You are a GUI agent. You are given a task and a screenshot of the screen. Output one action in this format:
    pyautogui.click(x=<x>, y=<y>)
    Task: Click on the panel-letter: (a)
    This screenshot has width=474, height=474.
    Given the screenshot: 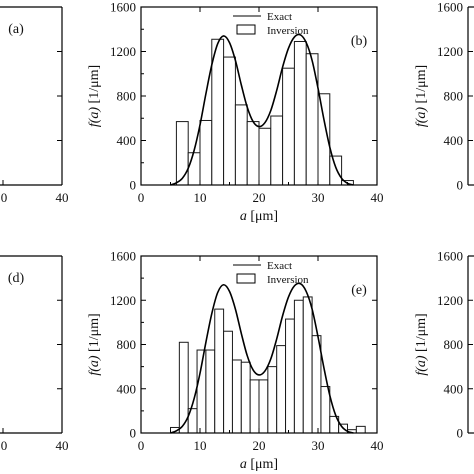 What is the action you would take?
    pyautogui.click(x=16, y=29)
    